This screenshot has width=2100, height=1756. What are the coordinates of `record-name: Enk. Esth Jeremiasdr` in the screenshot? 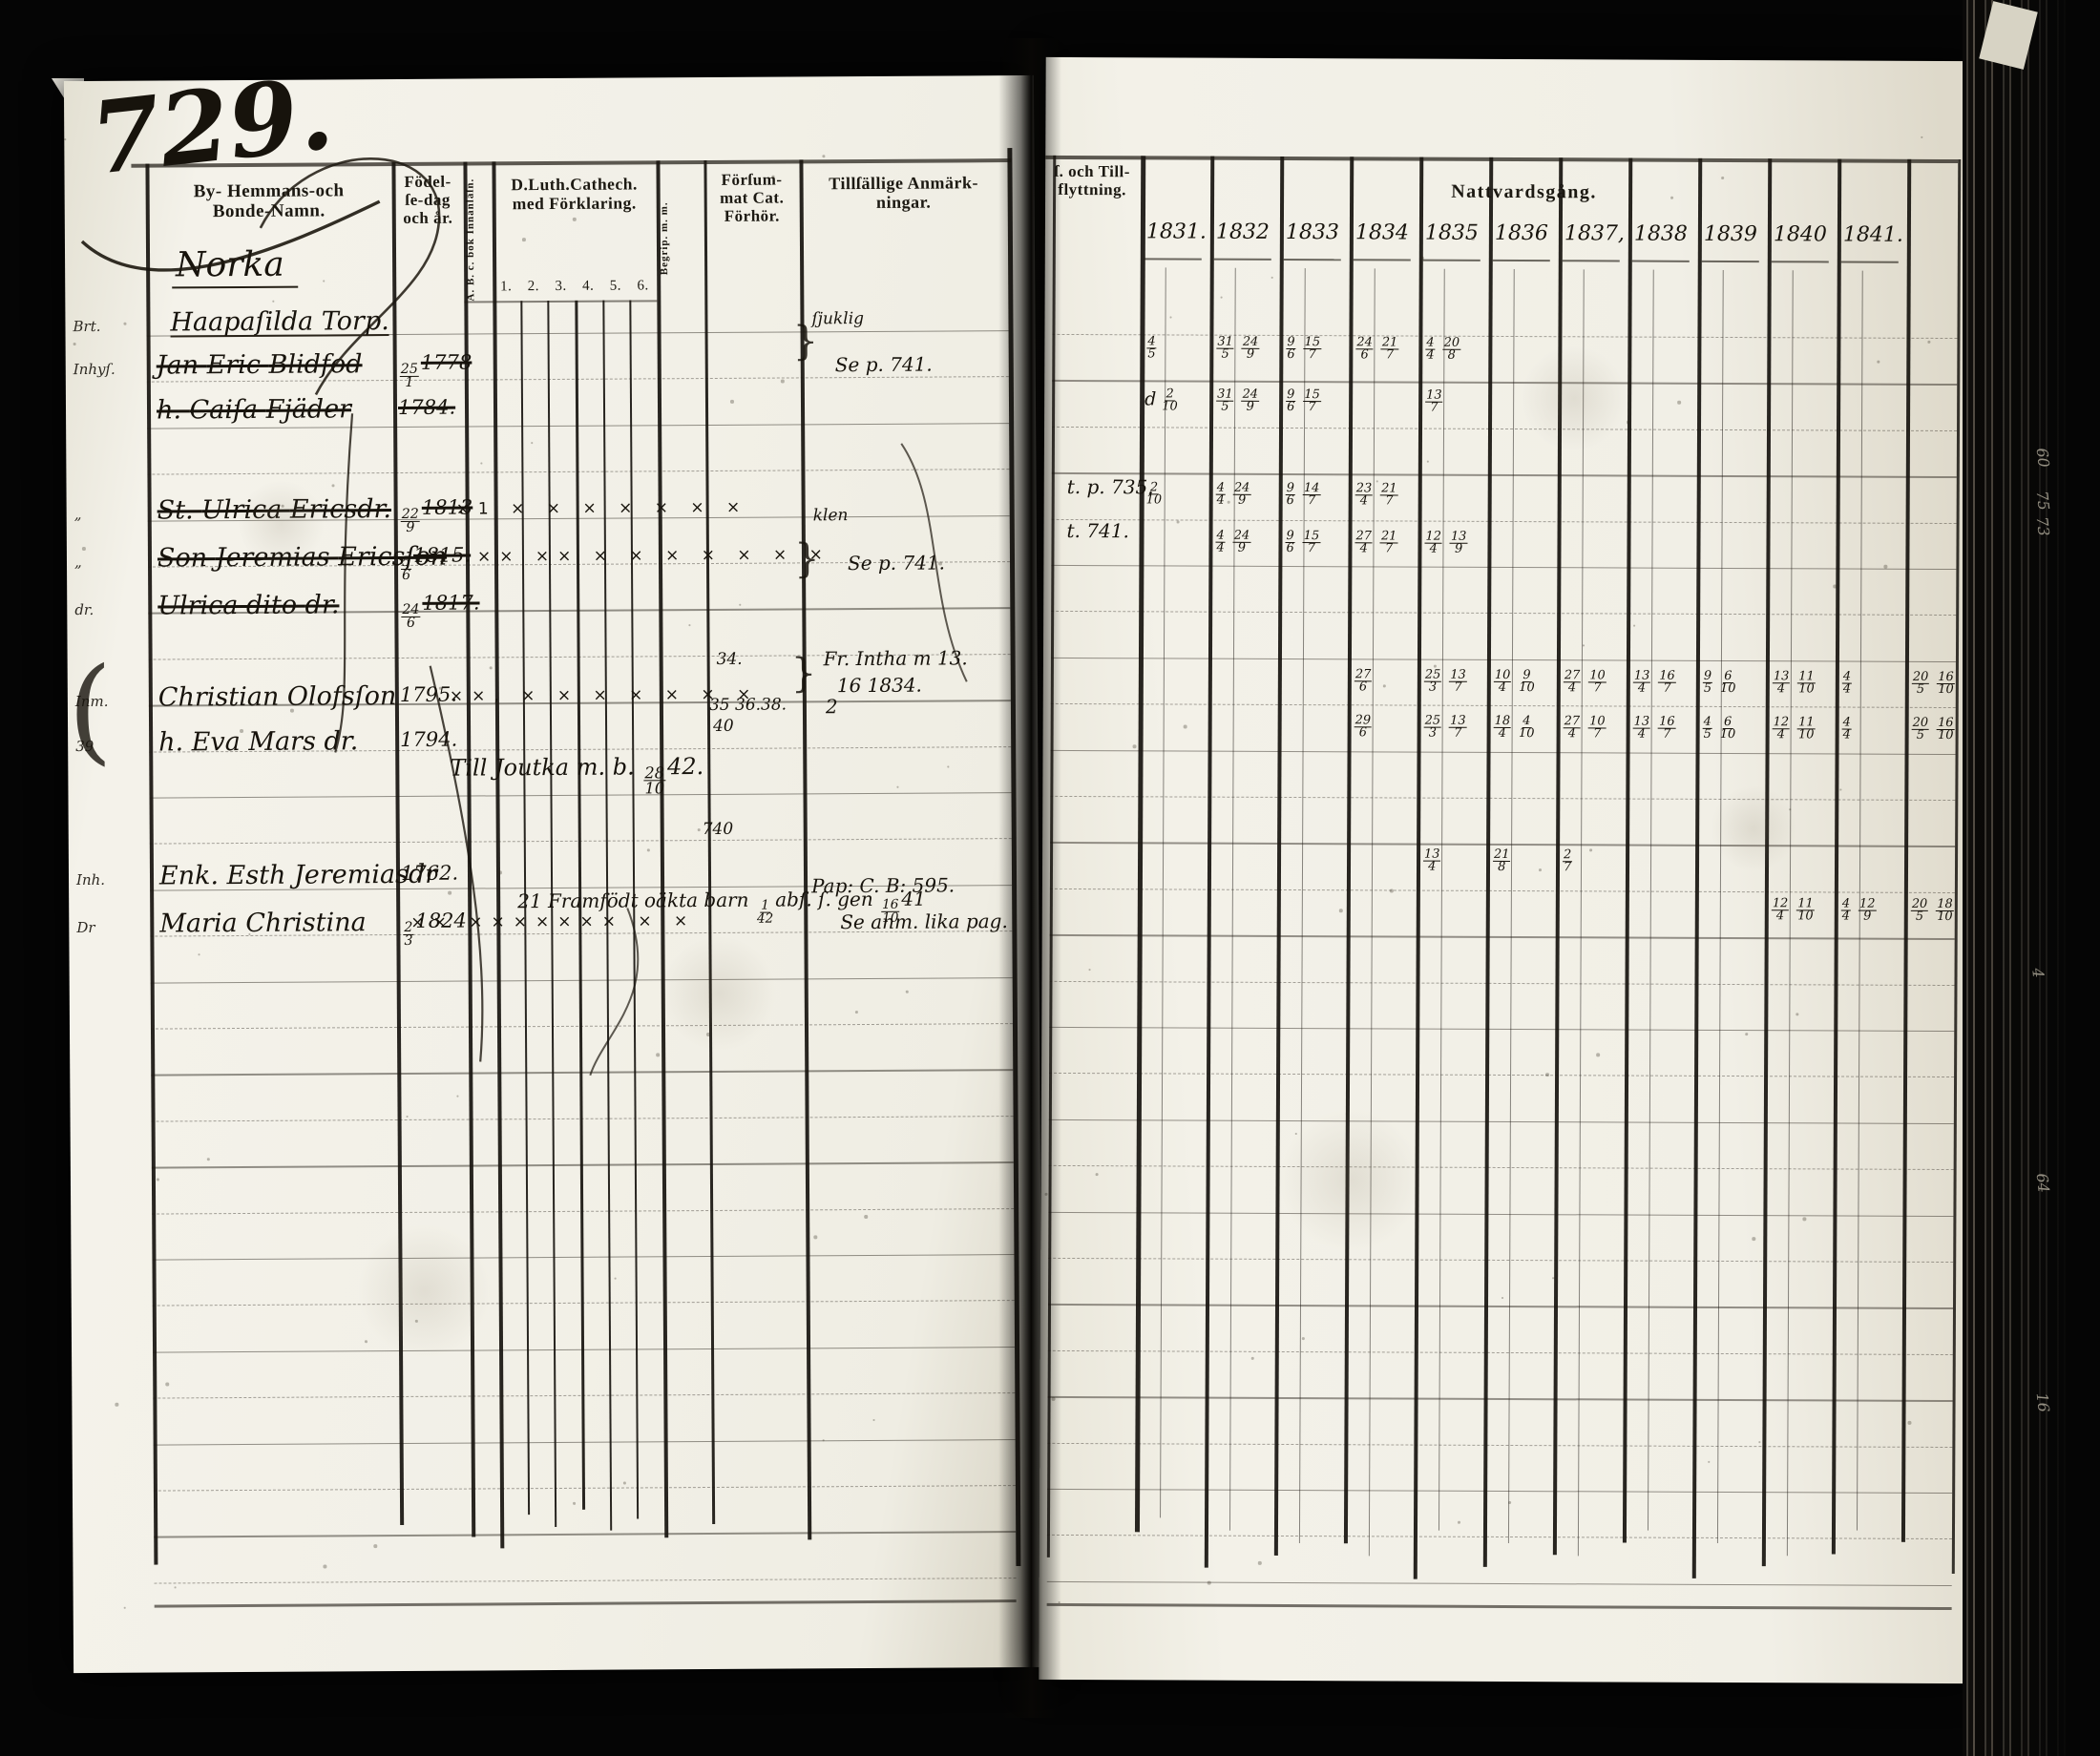 It's located at (298, 876).